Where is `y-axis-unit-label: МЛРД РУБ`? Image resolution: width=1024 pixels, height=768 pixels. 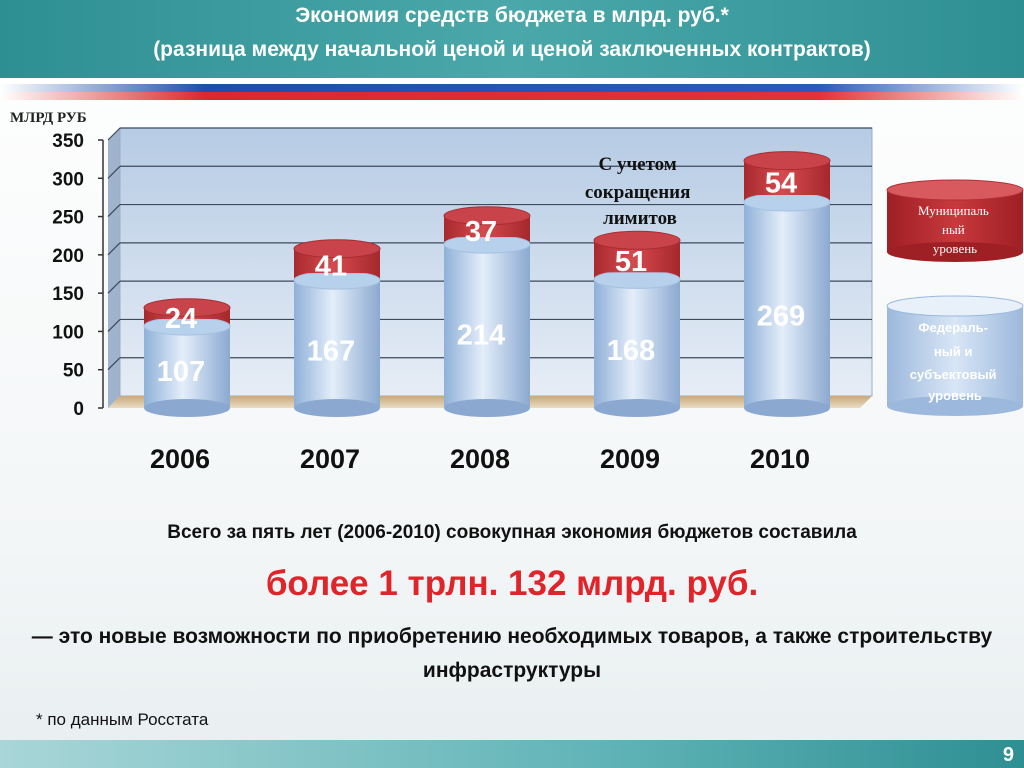
y-axis-unit-label: МЛРД РУБ is located at coordinates (48, 118).